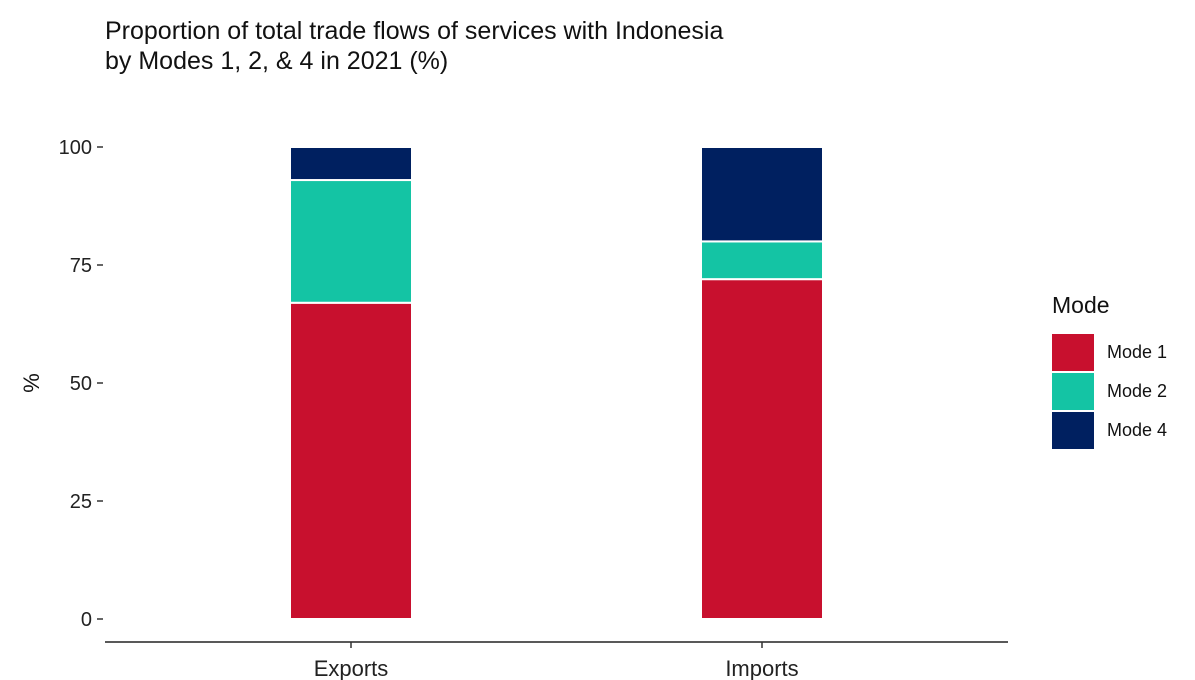 Image resolution: width=1195 pixels, height=680 pixels. I want to click on y-tick-label: 0, so click(86, 620).